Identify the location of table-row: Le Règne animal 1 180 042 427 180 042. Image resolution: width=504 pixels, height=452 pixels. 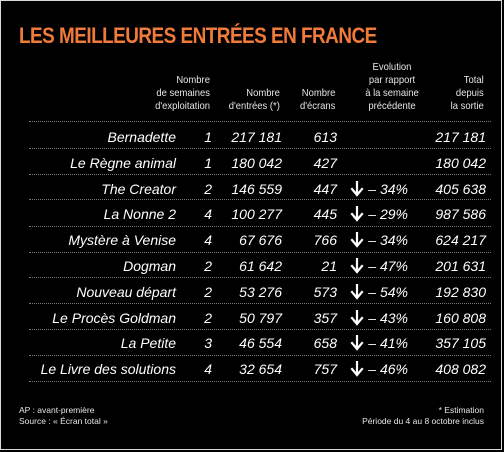
(252, 163).